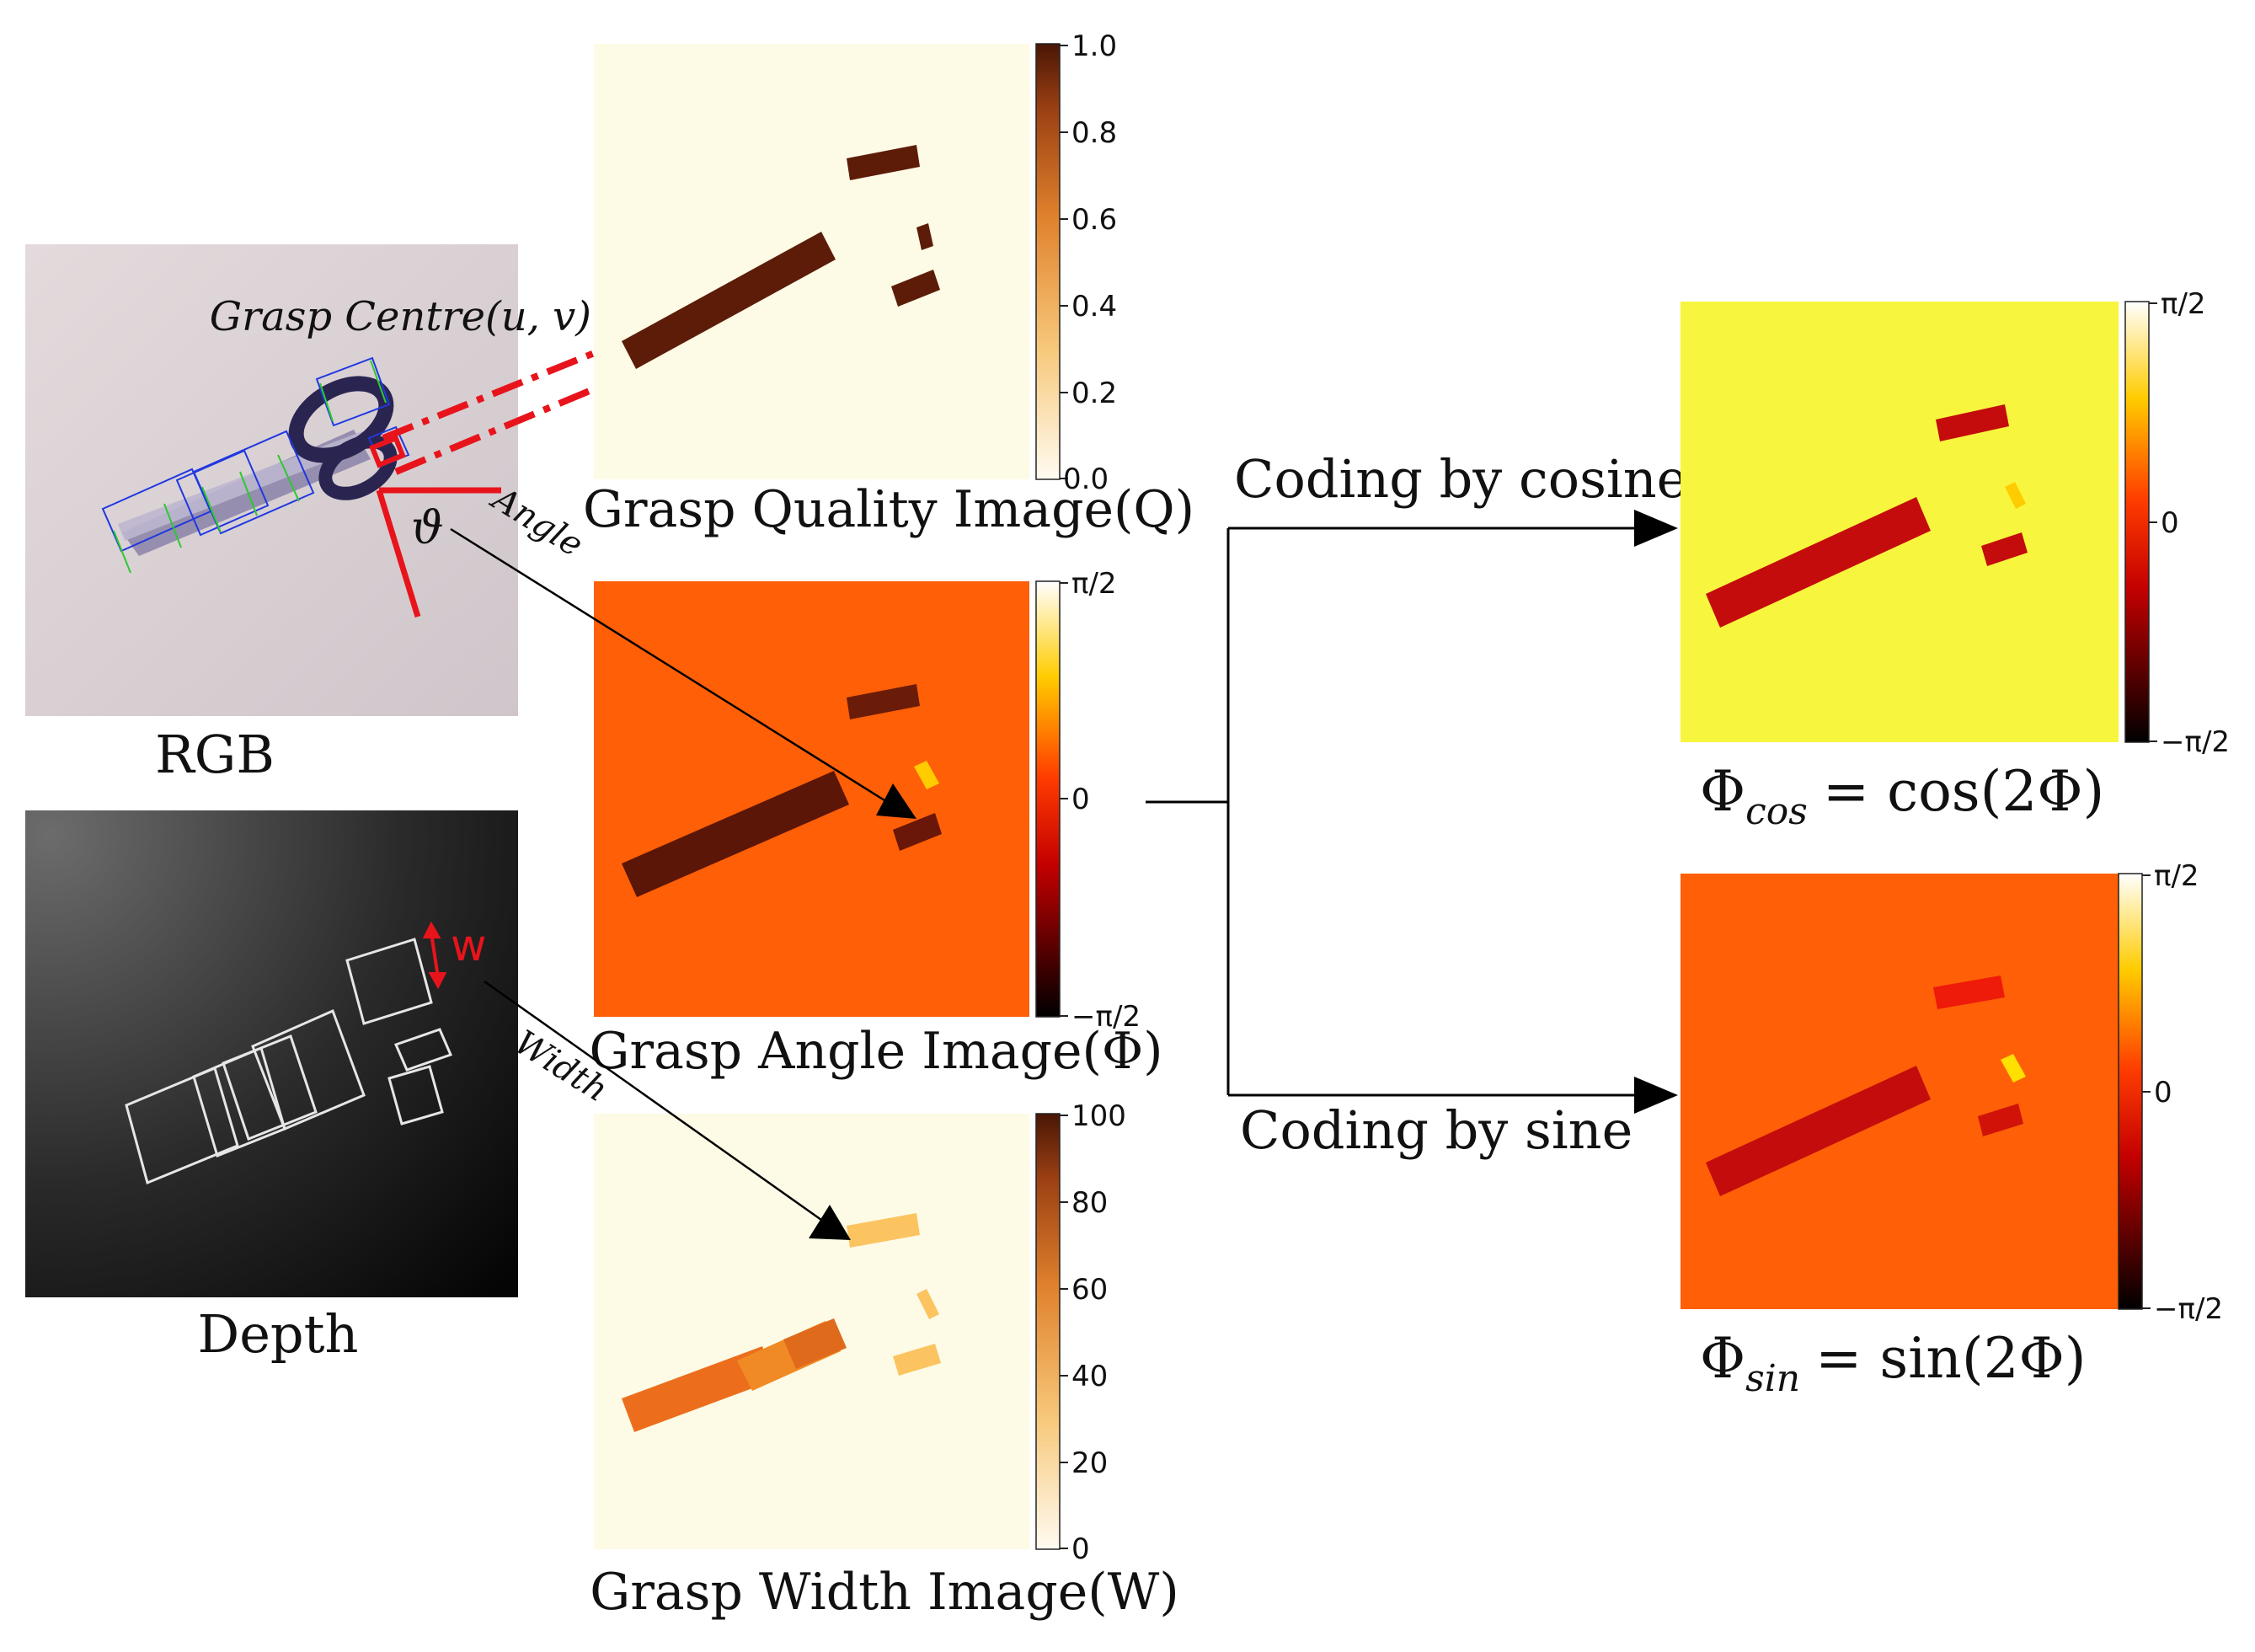 The width and height of the screenshot is (2255, 1652). I want to click on sin-tick-label: 0, so click(2163, 1092).